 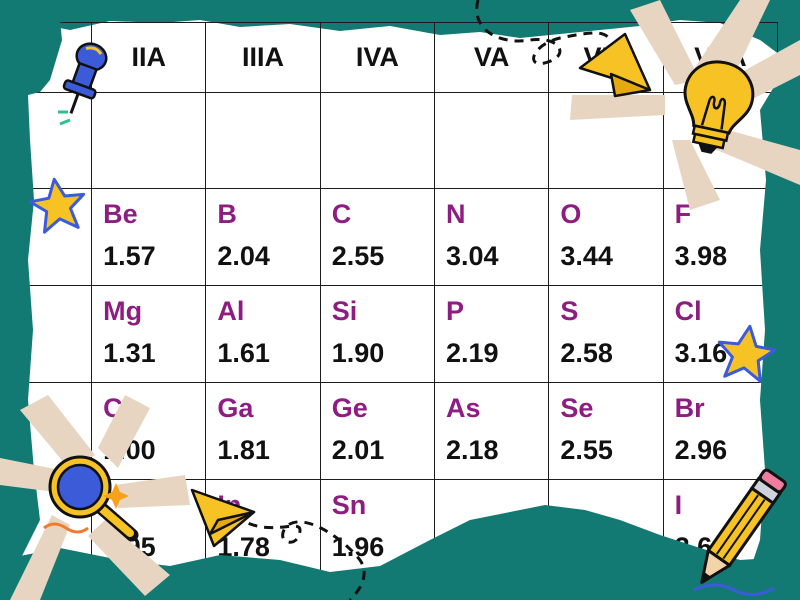 What do you see at coordinates (231, 311) in the screenshot?
I see `element-symbol: Al` at bounding box center [231, 311].